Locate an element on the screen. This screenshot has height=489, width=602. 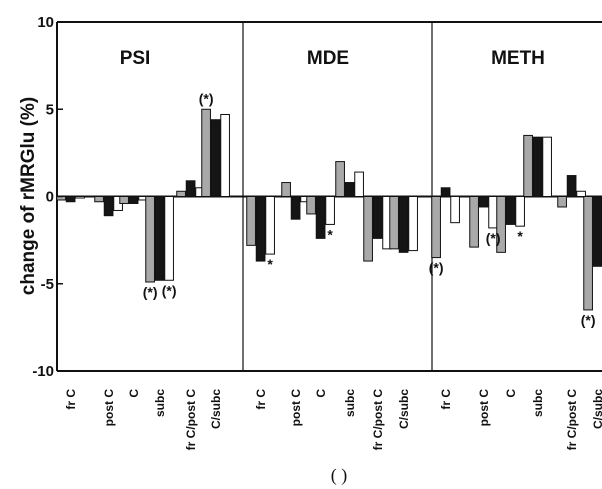
y-tick-label: -5 is located at coordinates (47, 284).